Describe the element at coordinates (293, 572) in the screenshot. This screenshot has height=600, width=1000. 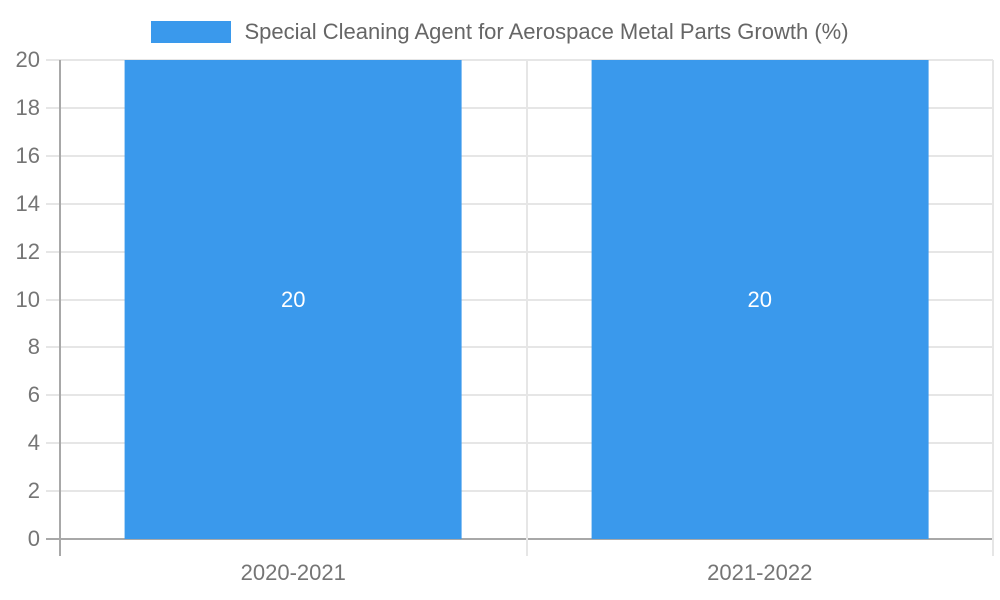
I see `x-tick-label: 2020-2021` at that location.